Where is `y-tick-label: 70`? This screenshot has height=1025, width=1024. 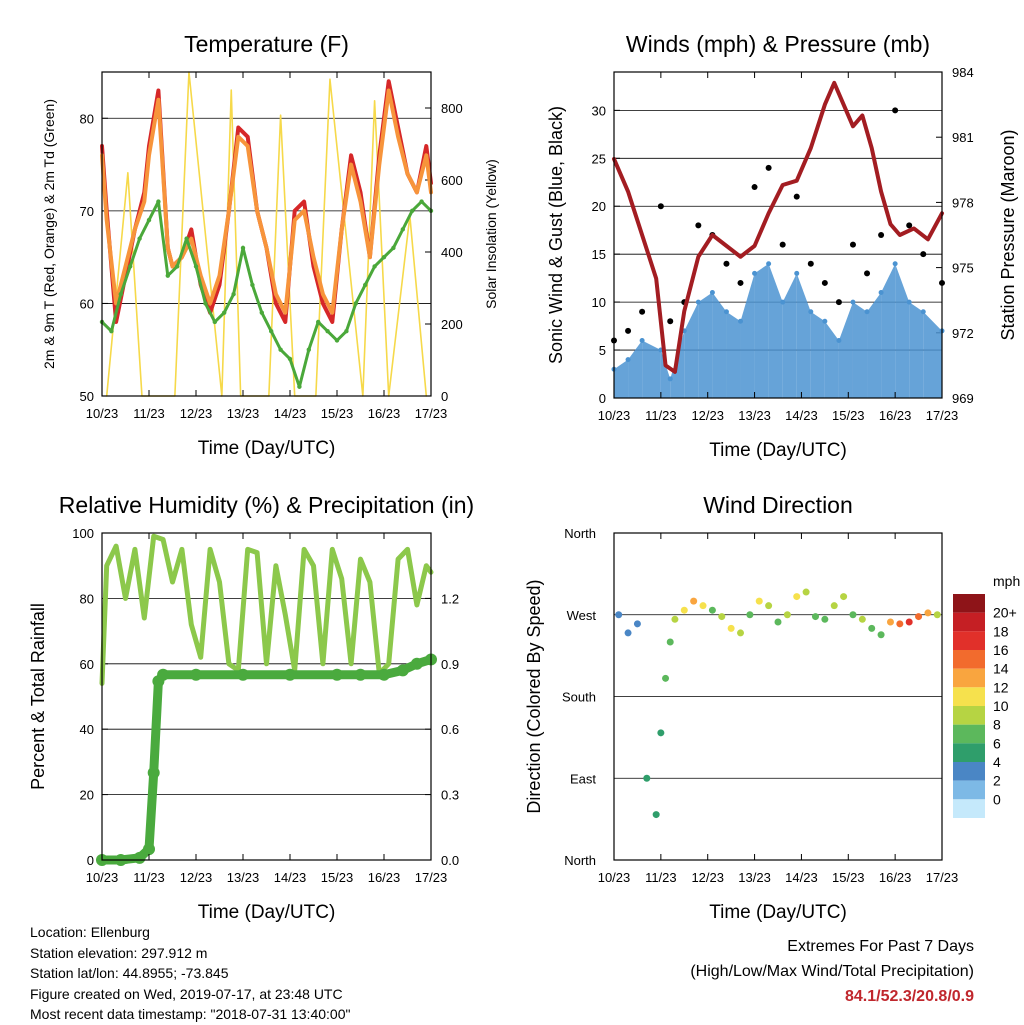
y-tick-label: 70 is located at coordinates (87, 211).